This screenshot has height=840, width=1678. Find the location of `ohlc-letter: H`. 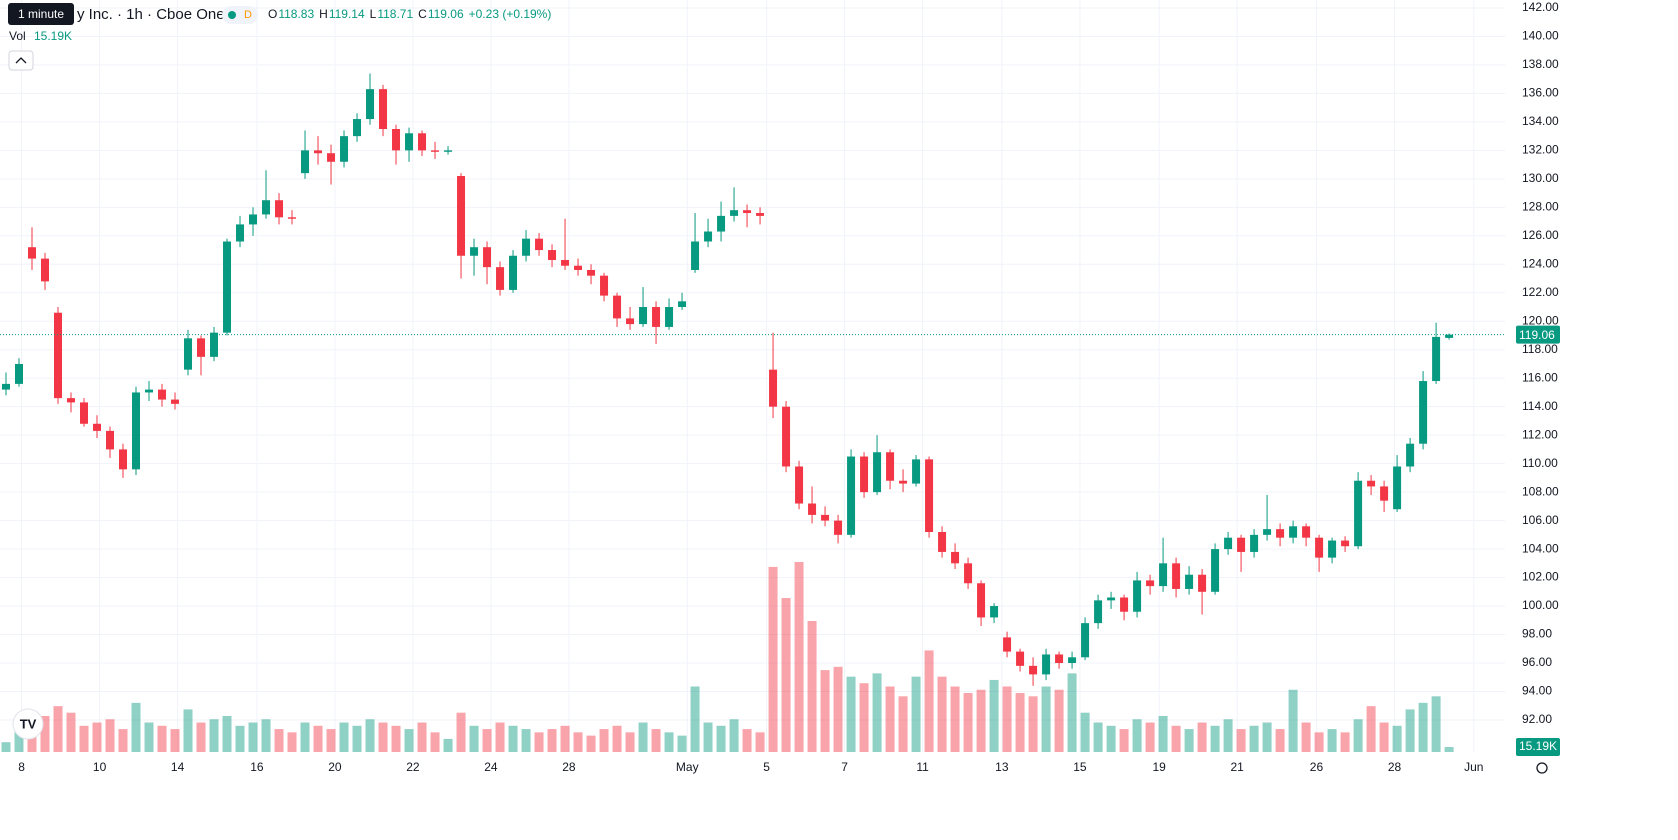

ohlc-letter: H is located at coordinates (323, 14).